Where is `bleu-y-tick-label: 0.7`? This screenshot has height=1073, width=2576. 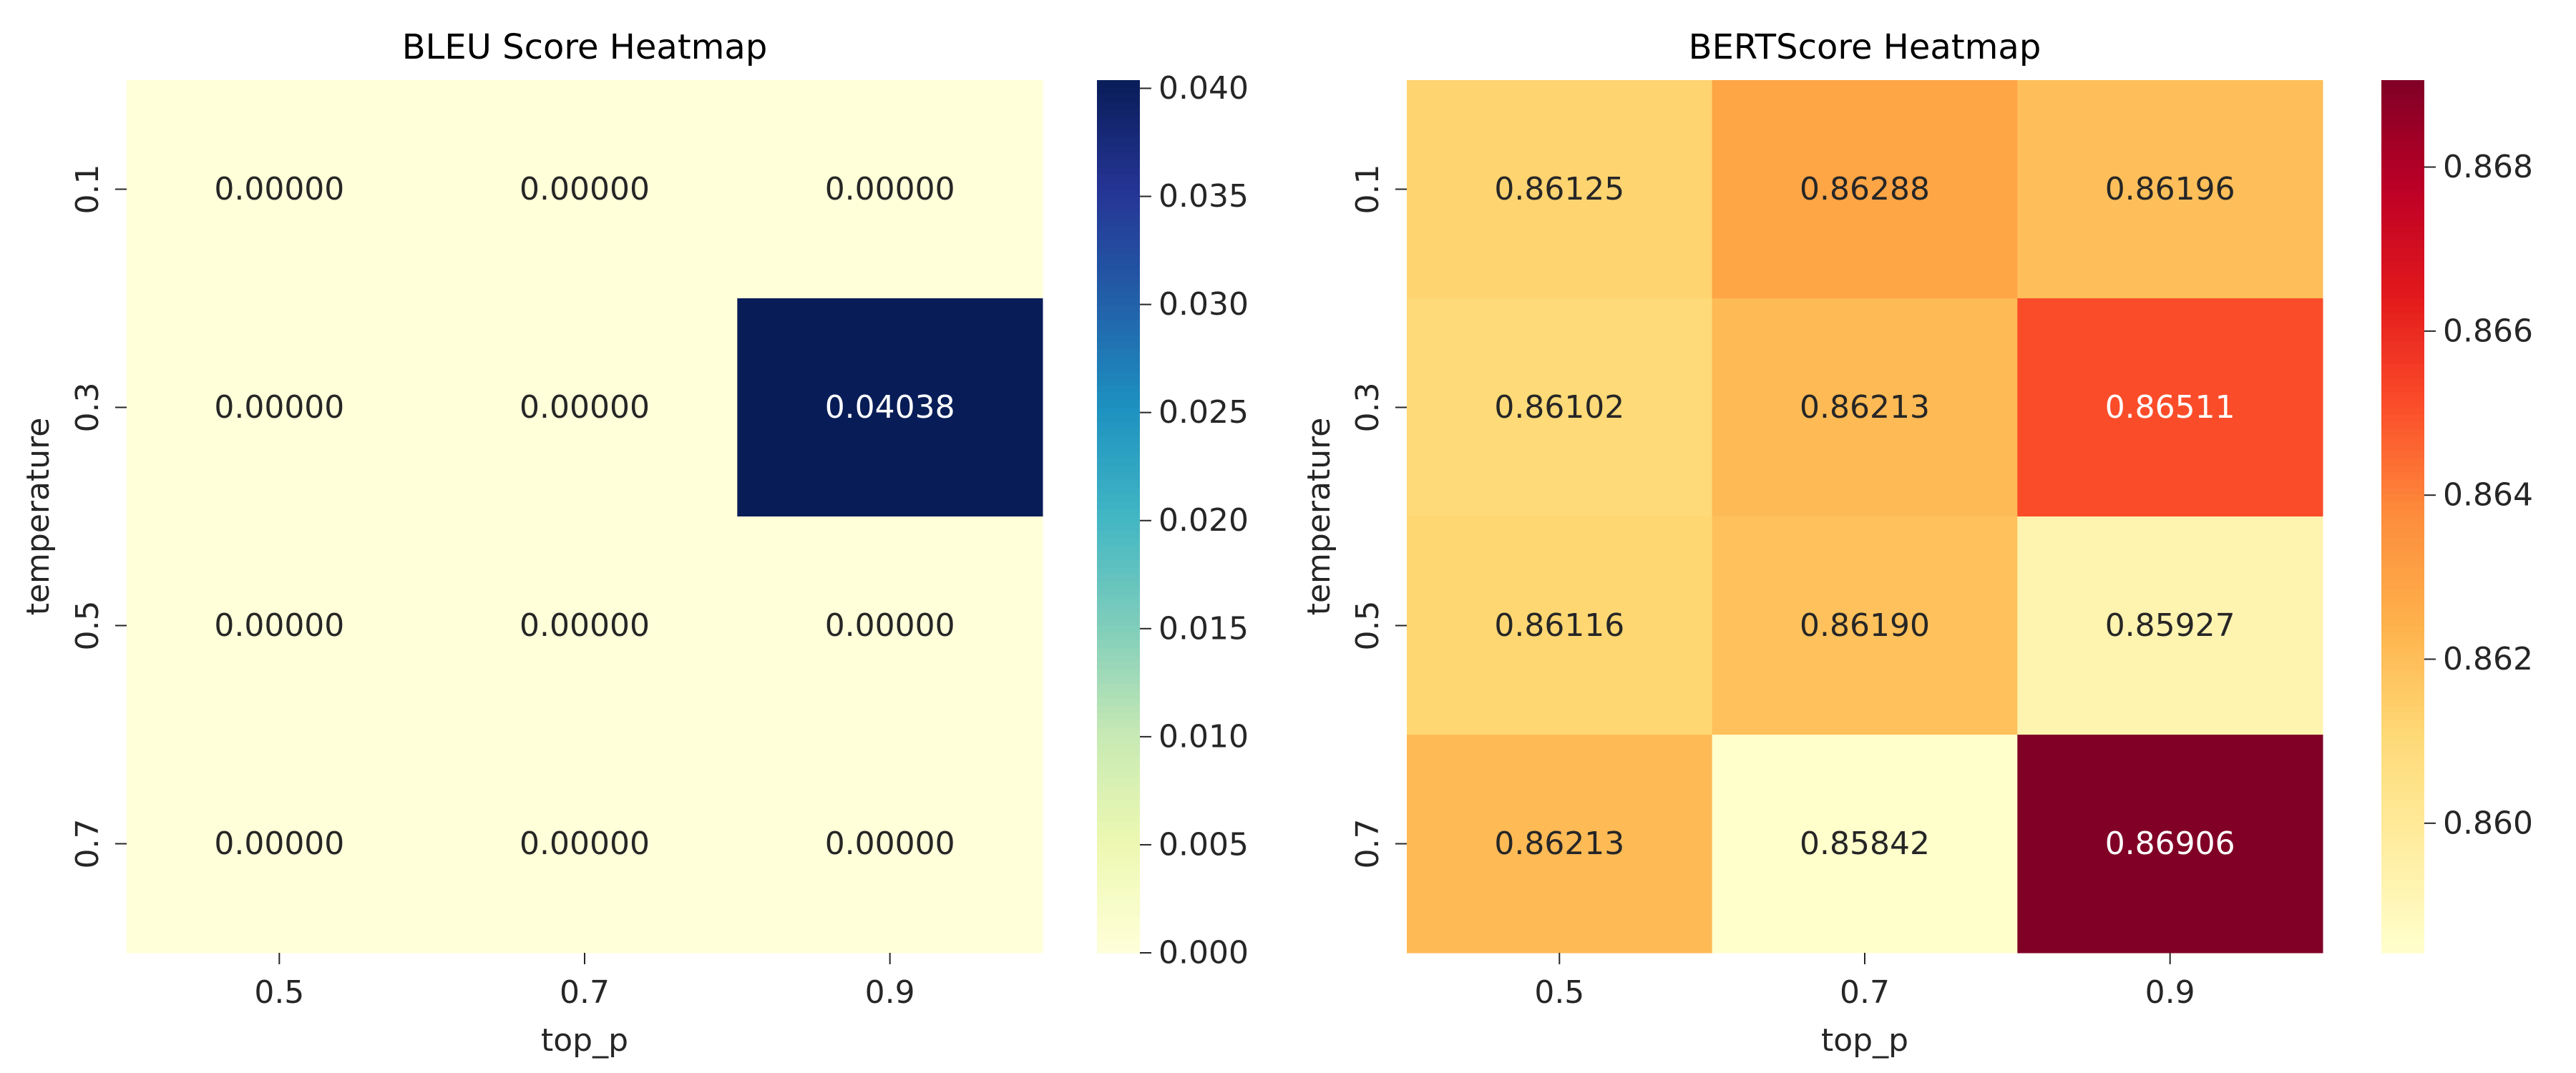 bleu-y-tick-label: 0.7 is located at coordinates (87, 844).